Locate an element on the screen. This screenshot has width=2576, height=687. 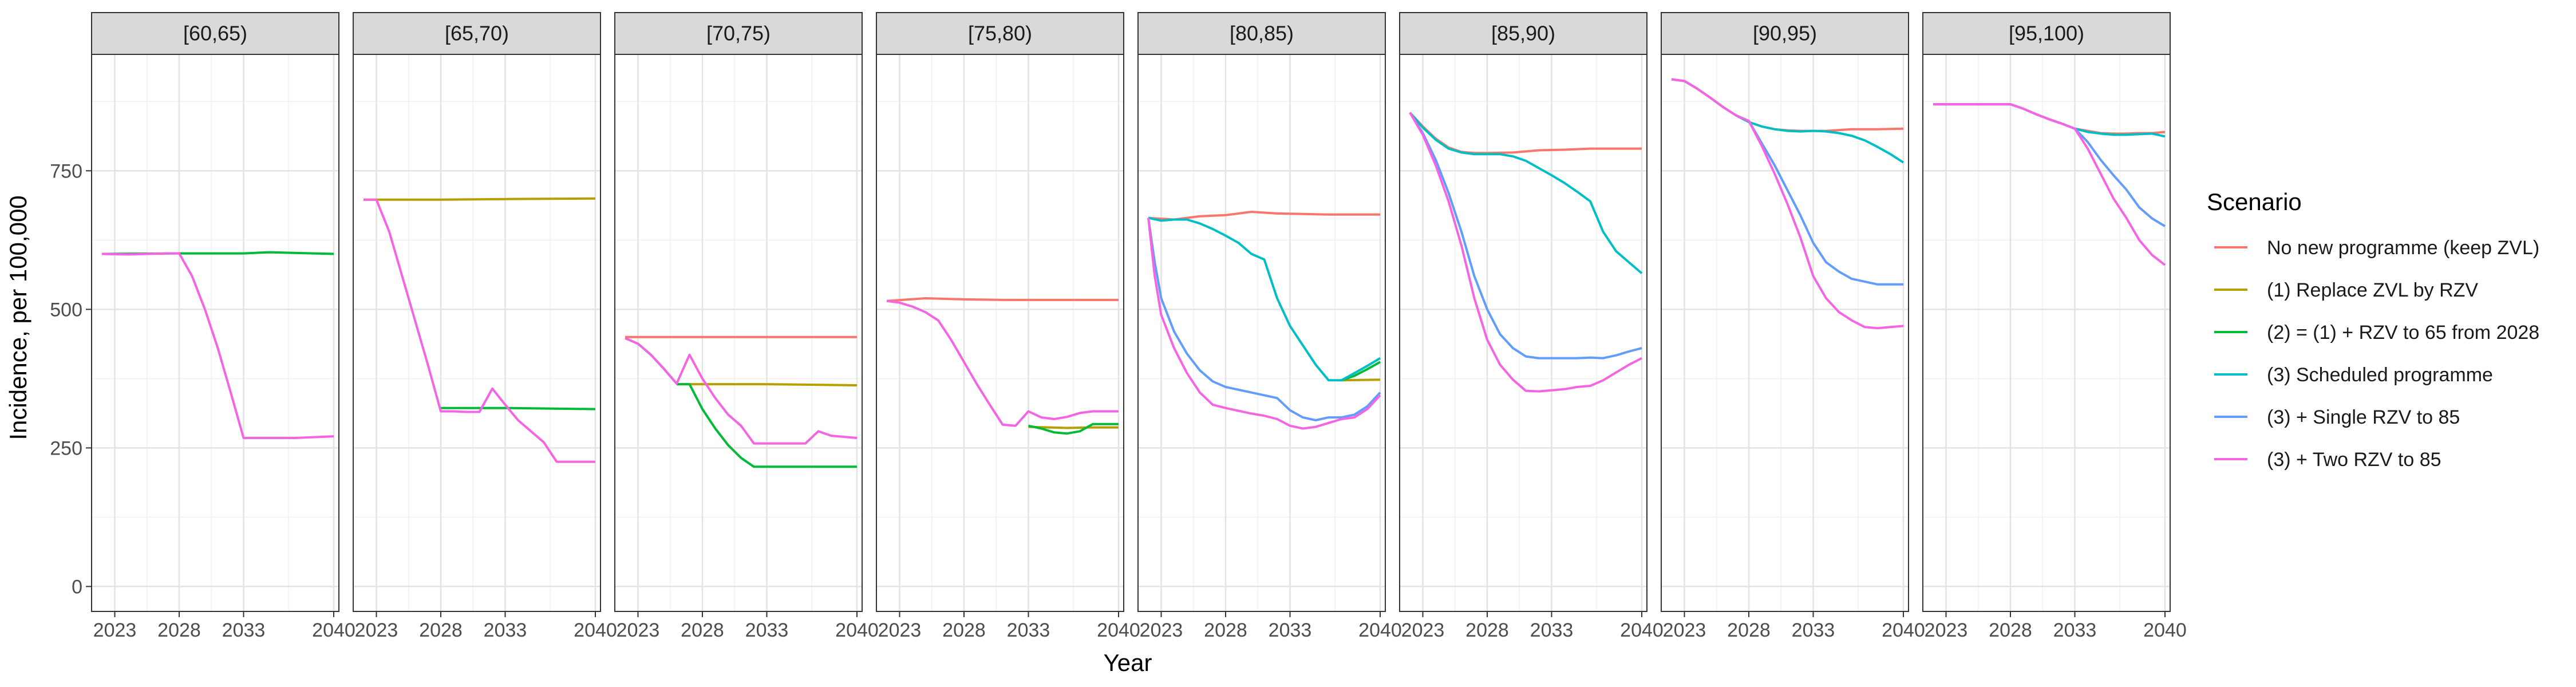
y-tick-label: 250 is located at coordinates (66, 448).